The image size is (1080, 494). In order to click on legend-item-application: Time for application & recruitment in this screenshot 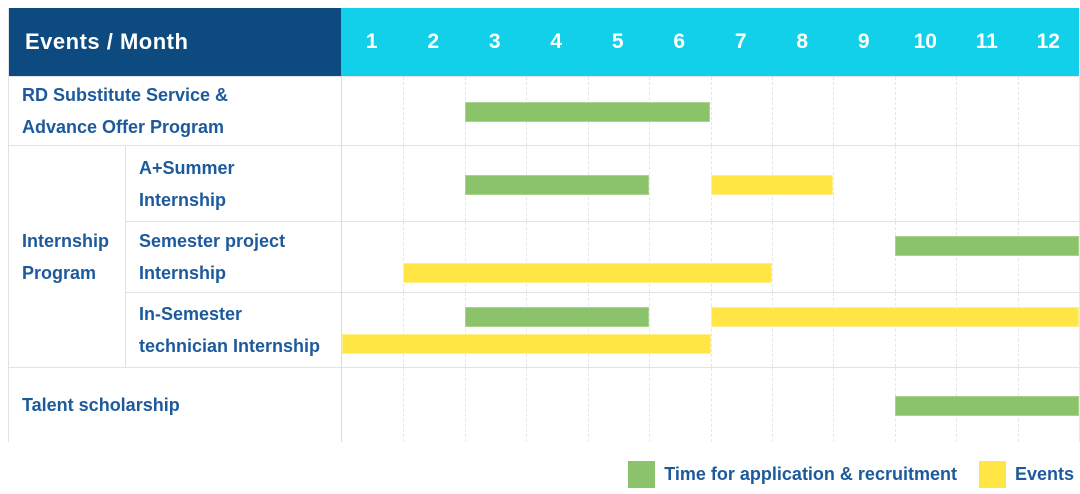, I will do `click(792, 474)`.